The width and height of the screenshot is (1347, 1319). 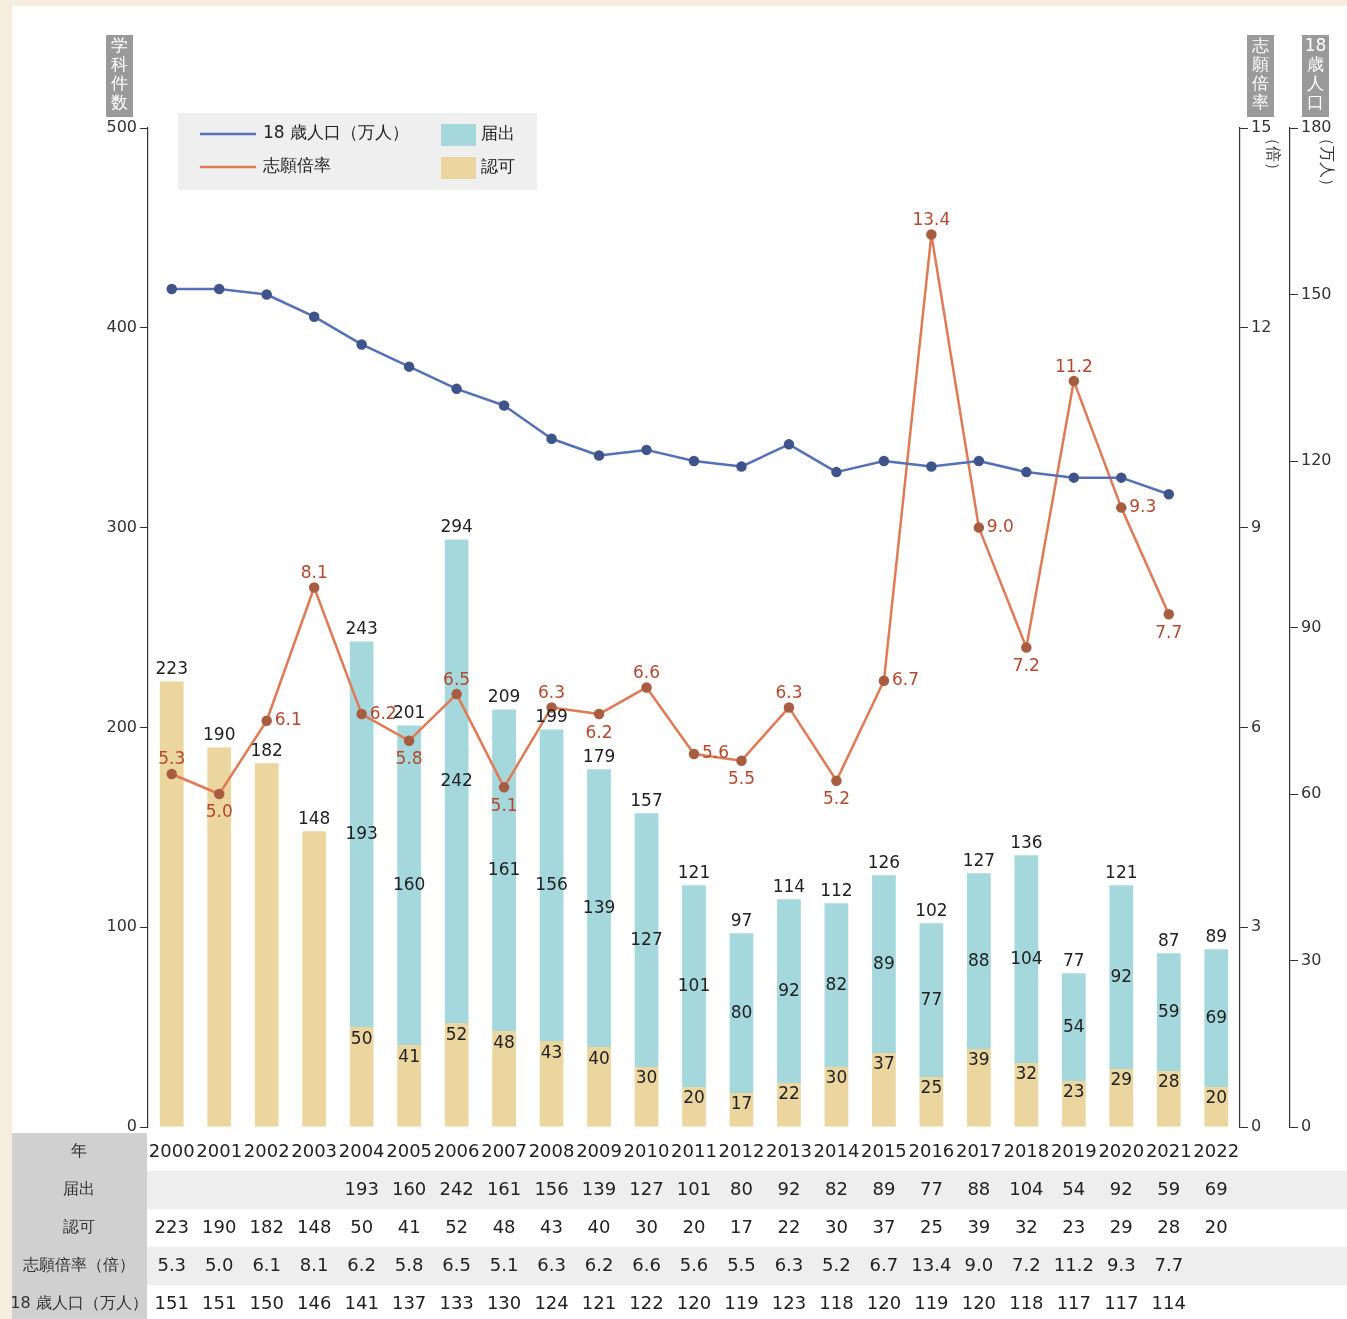 I want to click on data-label: 89, so click(x=884, y=1188).